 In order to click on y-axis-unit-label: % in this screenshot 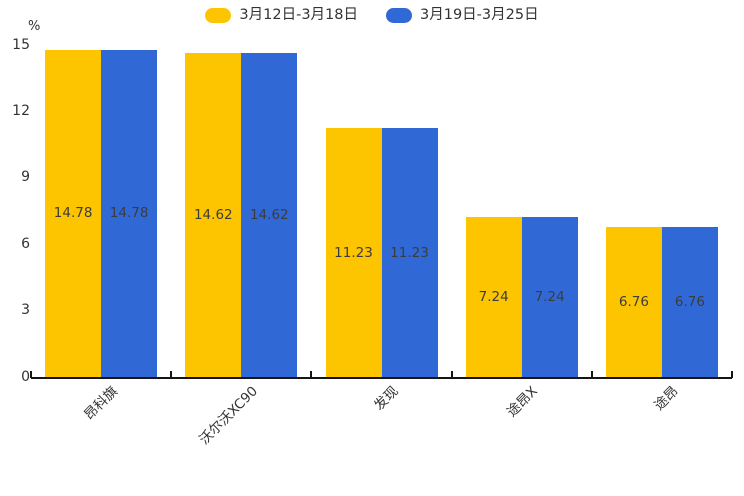, I will do `click(34, 26)`.